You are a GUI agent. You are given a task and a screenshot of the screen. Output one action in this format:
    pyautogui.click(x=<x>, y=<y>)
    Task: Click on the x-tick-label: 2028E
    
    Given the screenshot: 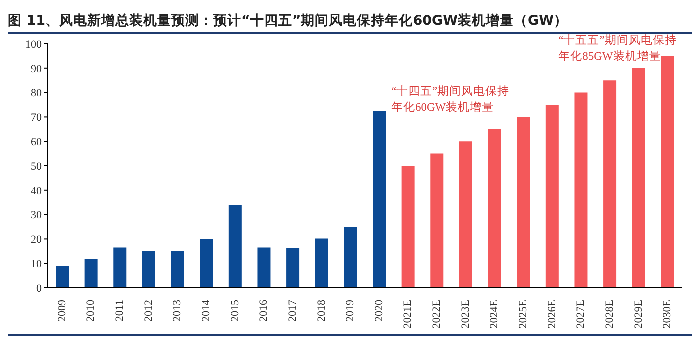 What is the action you would take?
    pyautogui.click(x=610, y=314)
    